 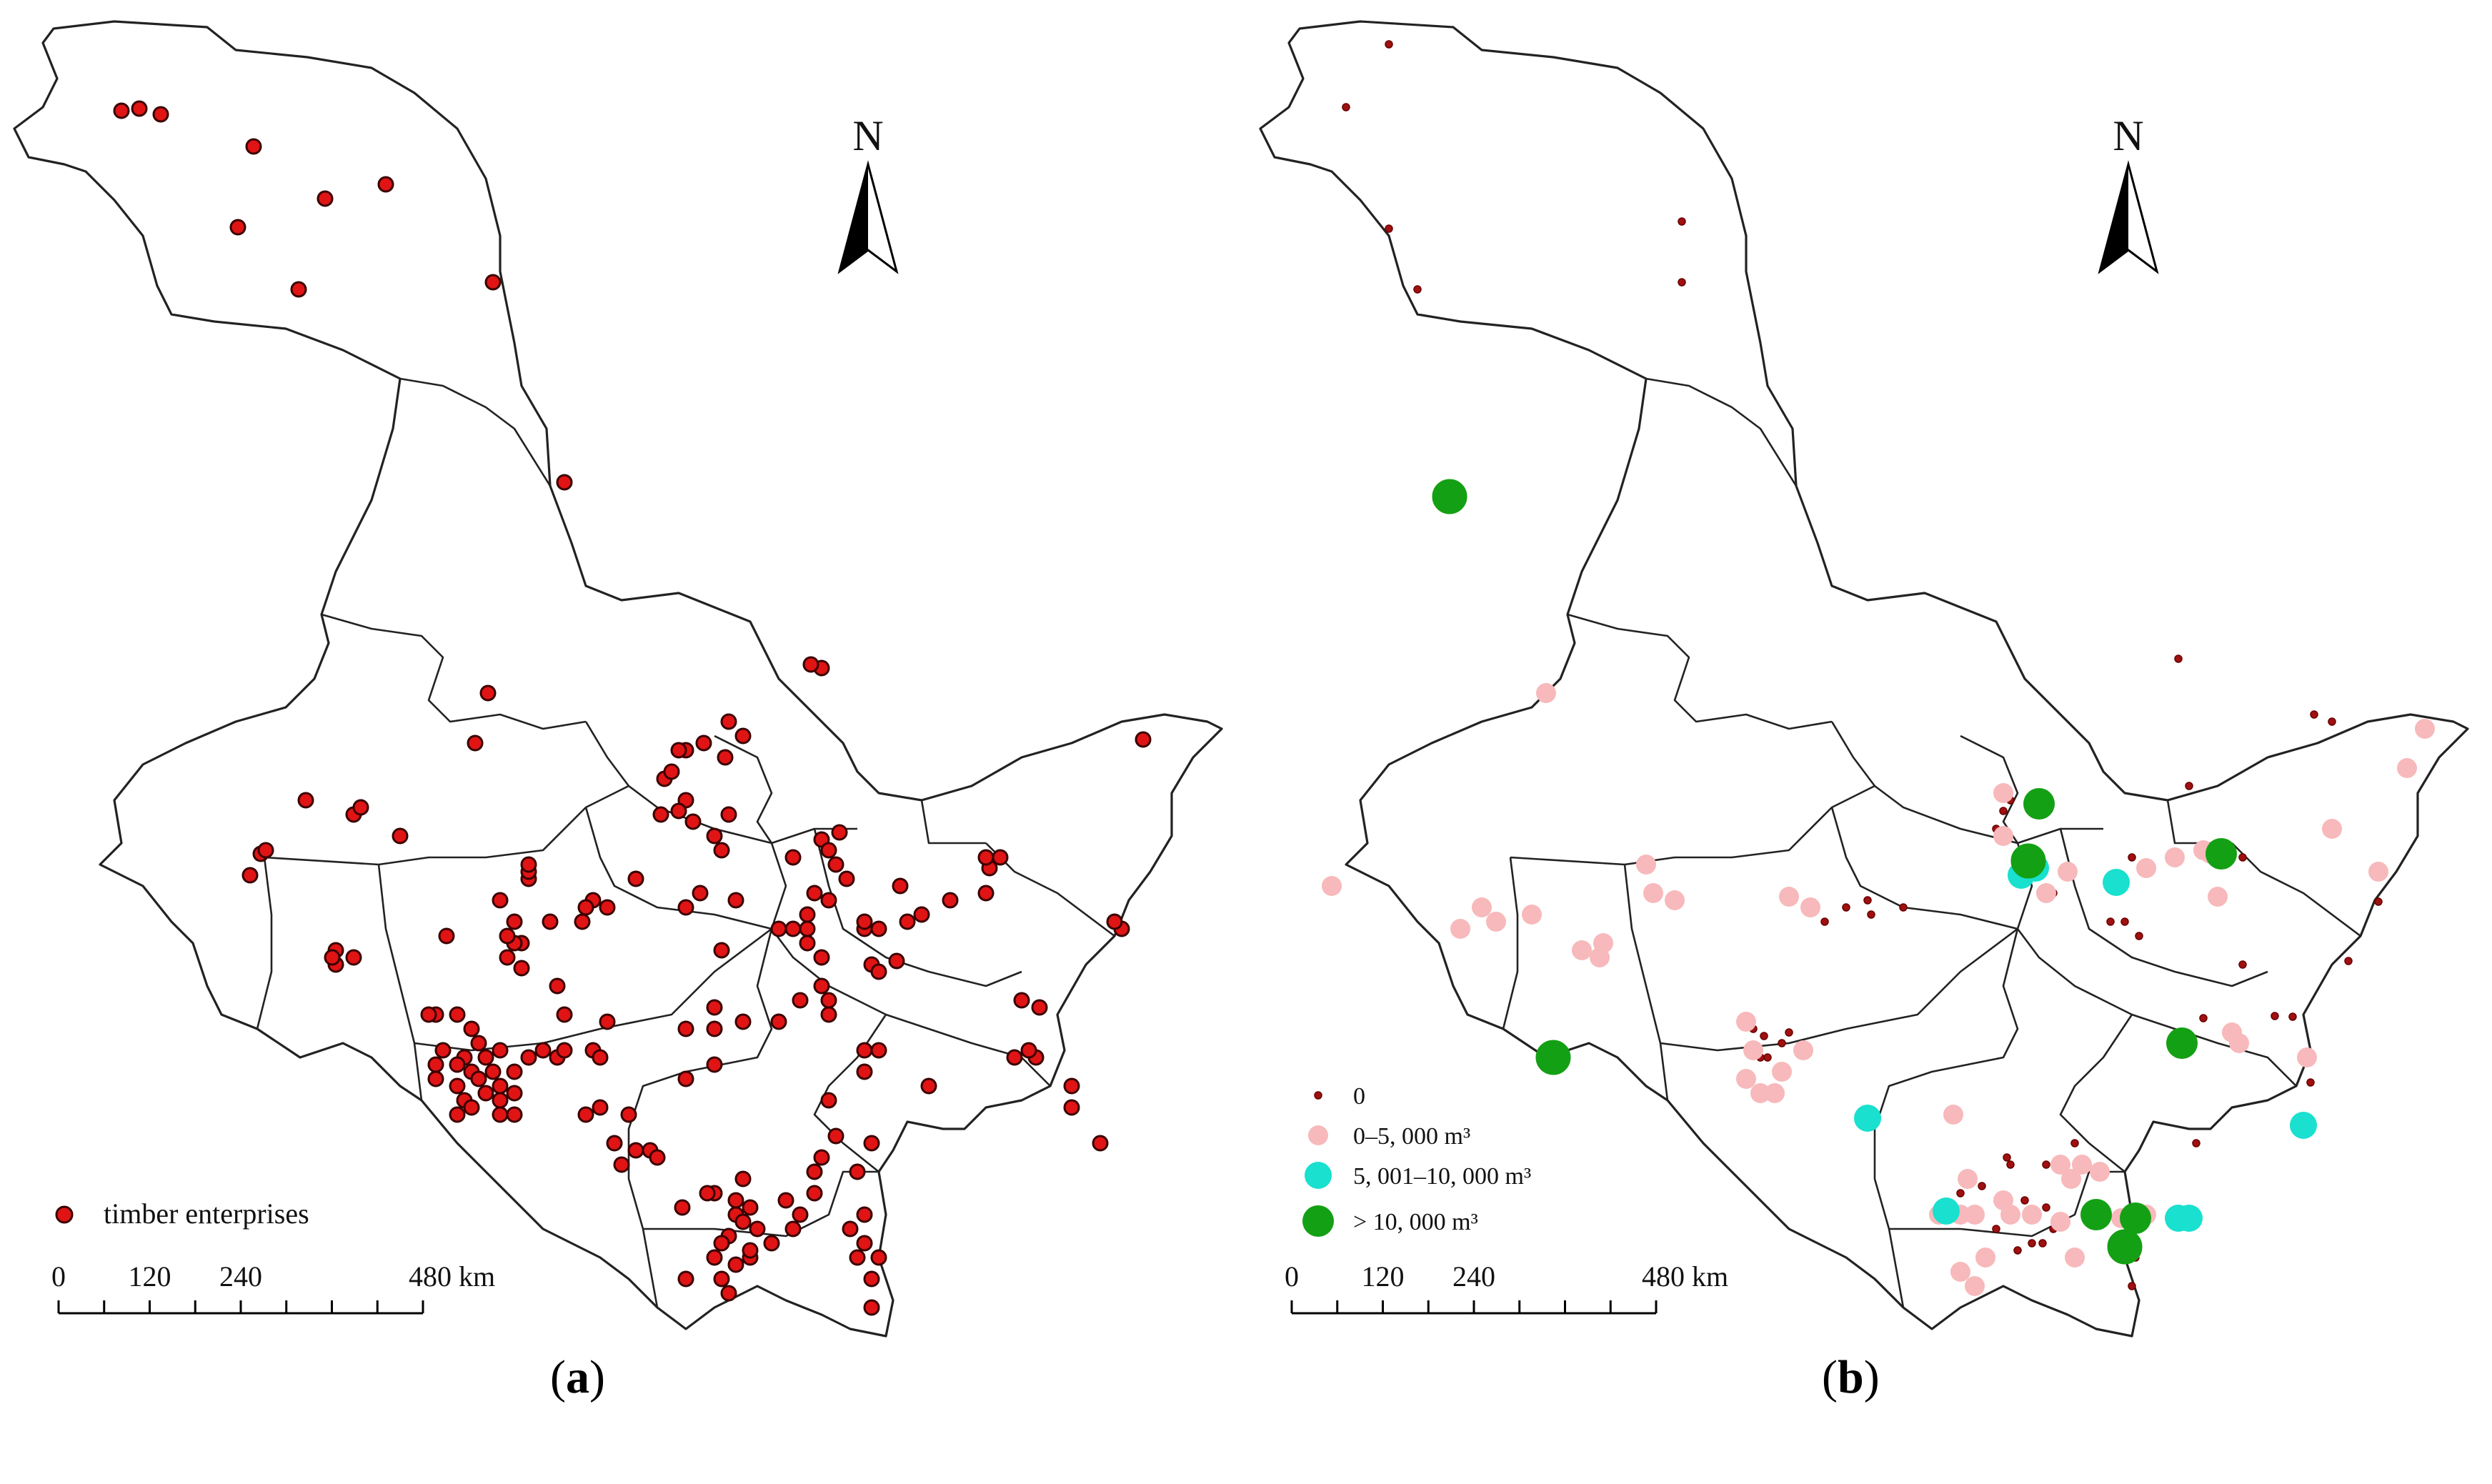 I want to click on legend-label: 5, 001–10, 000 m³, so click(x=1442, y=1177).